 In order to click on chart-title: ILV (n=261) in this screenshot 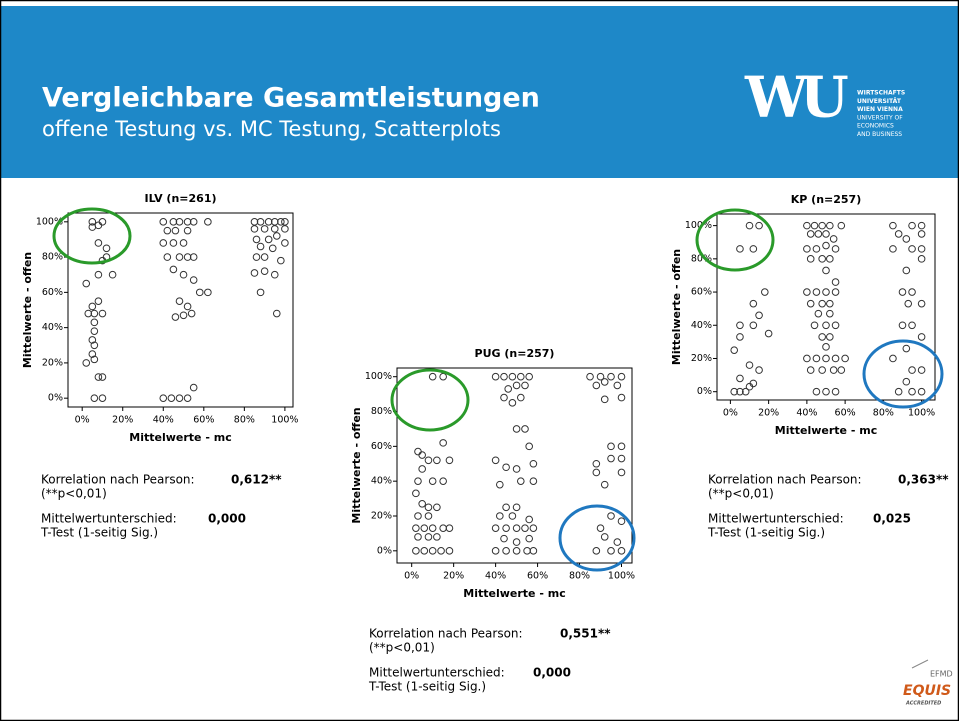, I will do `click(181, 198)`.